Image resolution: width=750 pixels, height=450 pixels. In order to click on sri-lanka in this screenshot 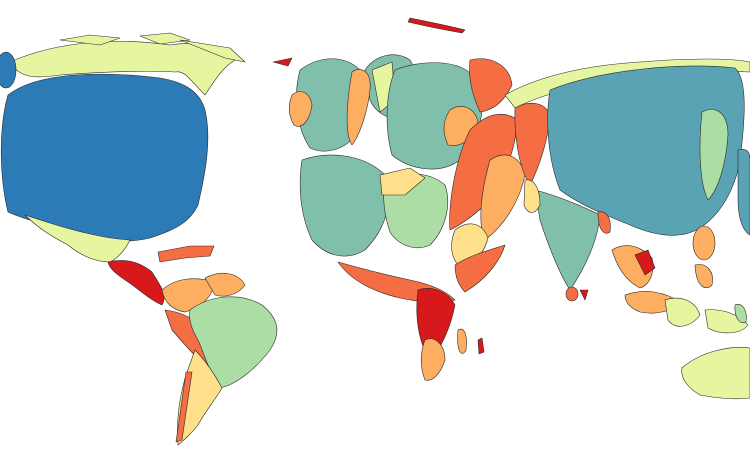, I will do `click(572, 294)`.